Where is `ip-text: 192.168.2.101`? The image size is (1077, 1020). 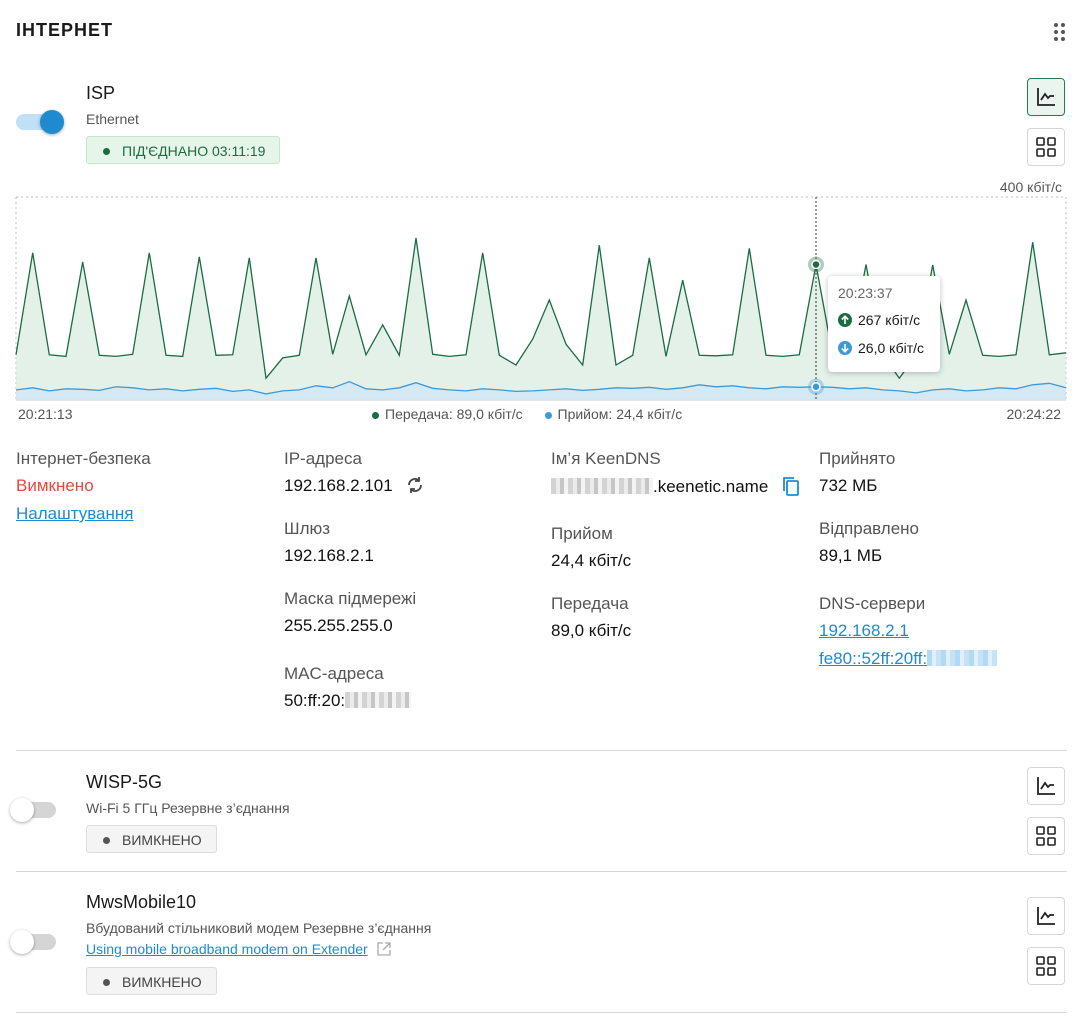
ip-text: 192.168.2.101 is located at coordinates (338, 485).